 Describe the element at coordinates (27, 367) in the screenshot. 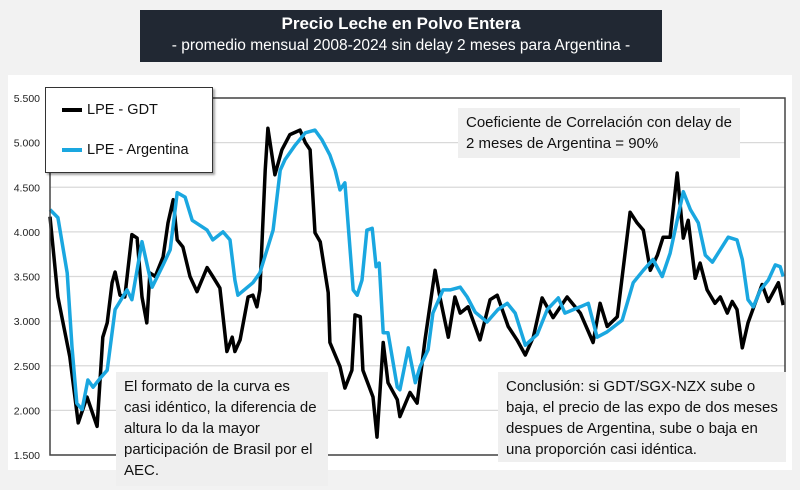

I see `y-tick-label: 2.500` at that location.